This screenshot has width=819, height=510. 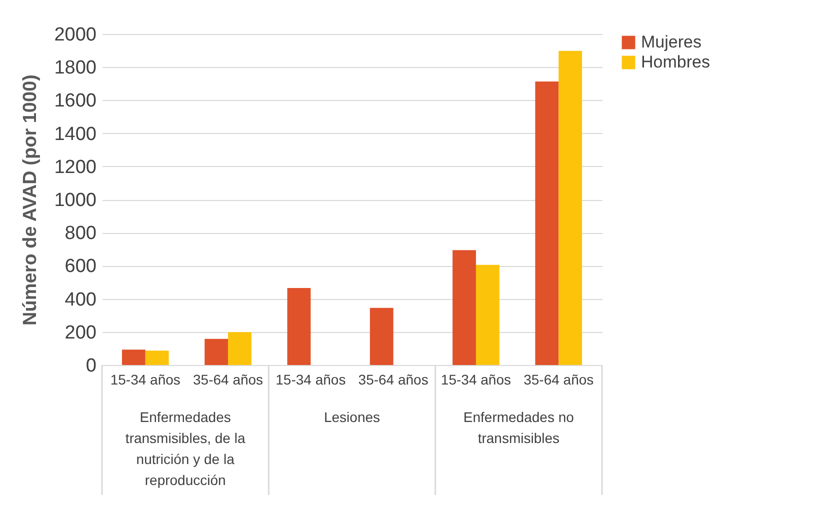 I want to click on y-tick-label: 1800, so click(x=75, y=68).